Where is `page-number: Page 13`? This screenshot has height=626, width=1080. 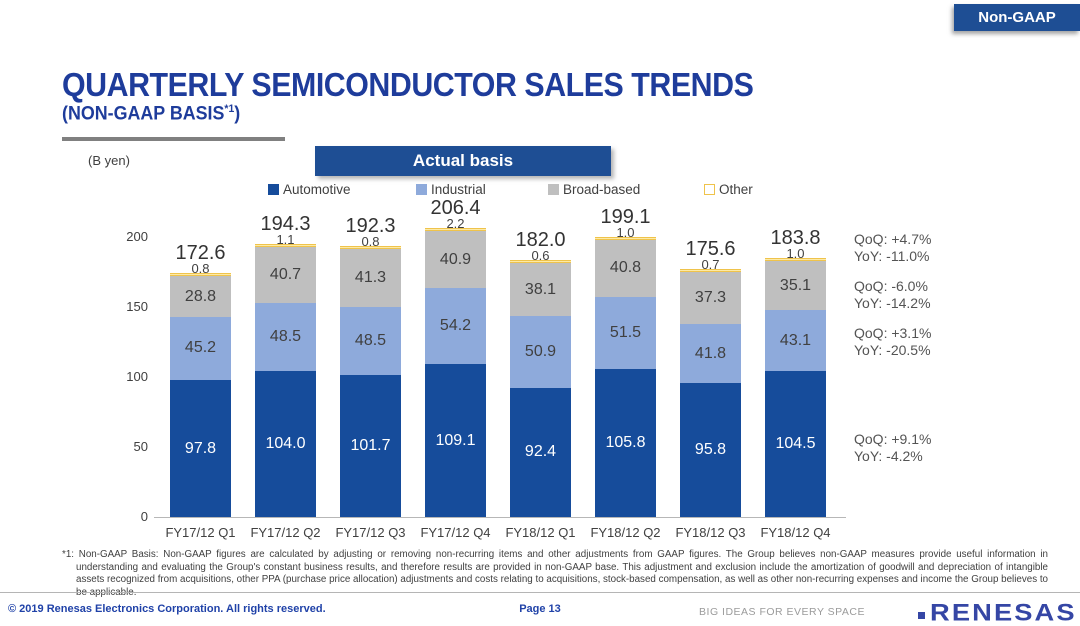 page-number: Page 13 is located at coordinates (540, 609).